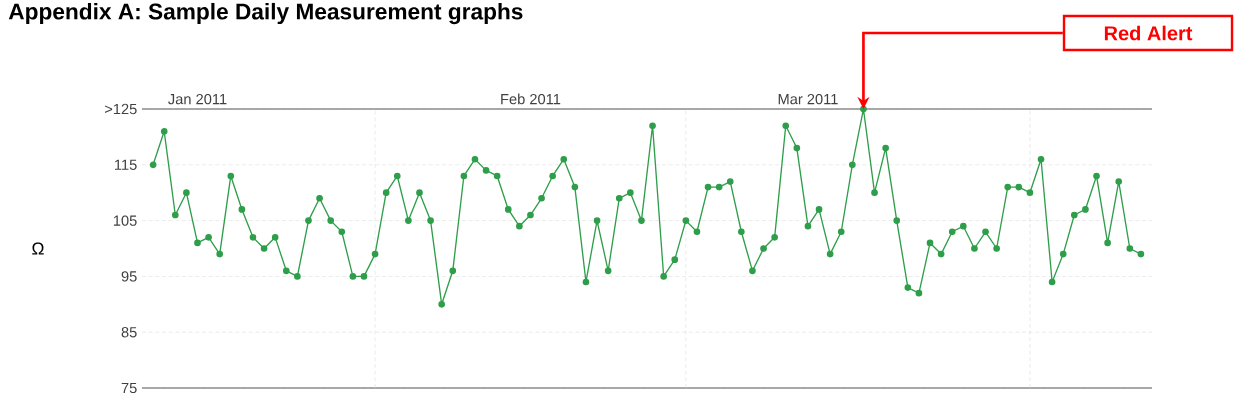 The width and height of the screenshot is (1241, 403). What do you see at coordinates (129, 388) in the screenshot?
I see `y-tick-label: 75` at bounding box center [129, 388].